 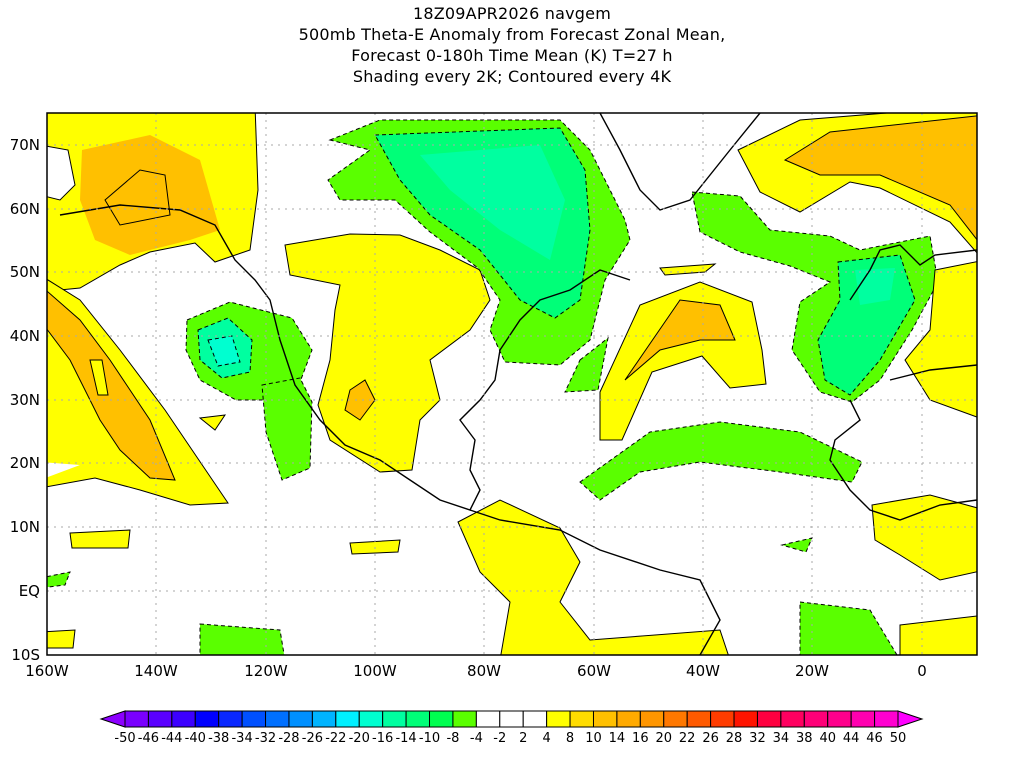 I want to click on colorbar-label: -16, so click(x=383, y=738).